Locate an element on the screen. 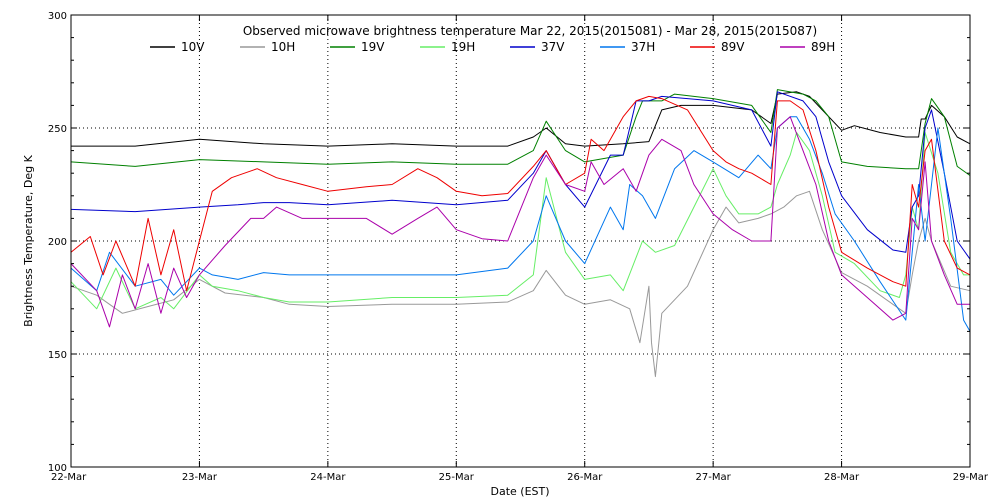  y-tick-label: 250 is located at coordinates (57, 129).